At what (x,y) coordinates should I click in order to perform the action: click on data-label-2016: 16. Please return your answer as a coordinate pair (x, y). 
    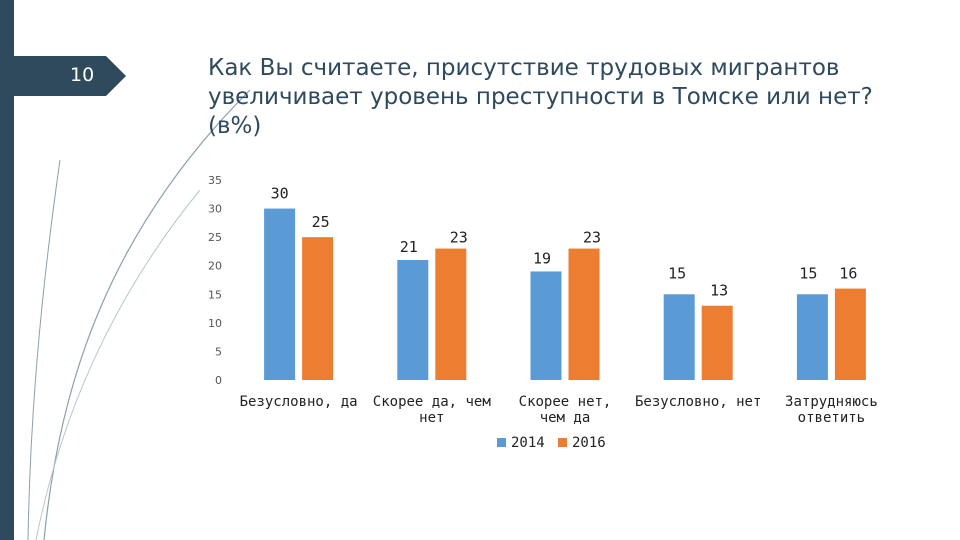
    Looking at the image, I should click on (848, 274).